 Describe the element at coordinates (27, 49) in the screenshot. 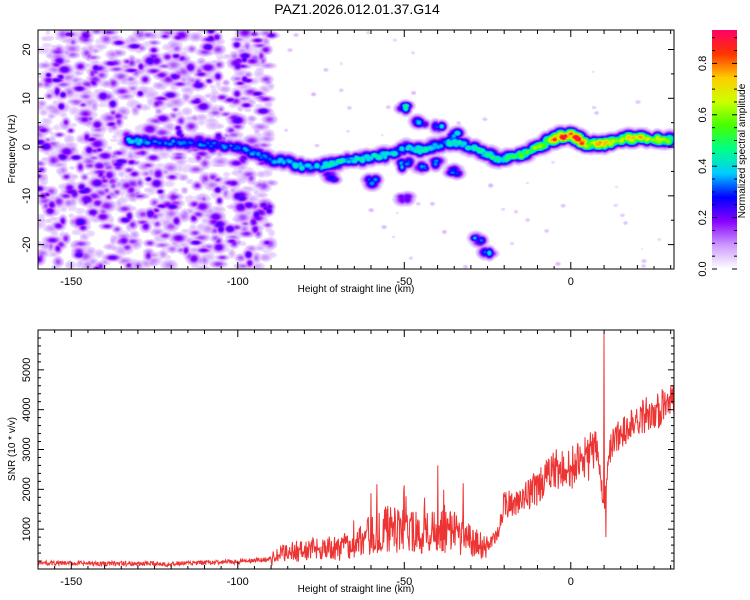

I see `y-tick-label: 20` at that location.